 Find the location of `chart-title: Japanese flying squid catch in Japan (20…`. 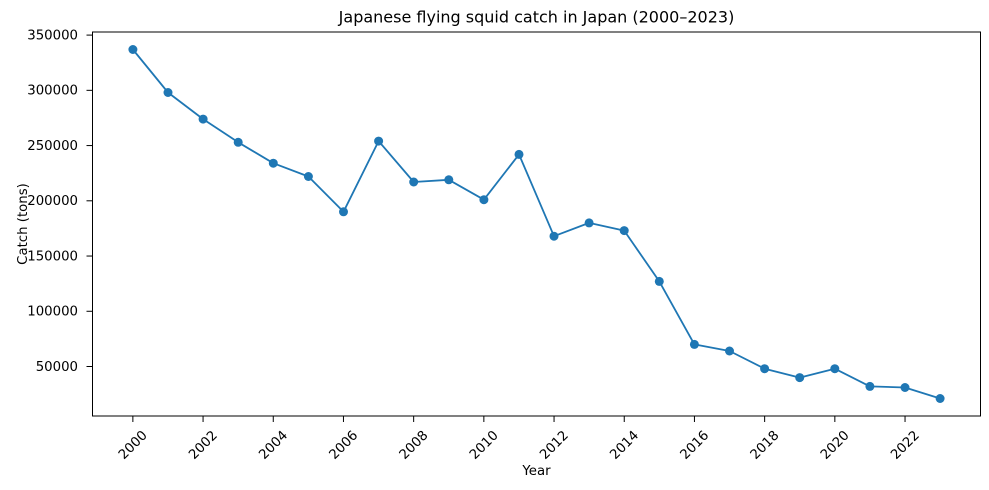

chart-title: Japanese flying squid catch in Japan (20… is located at coordinates (536, 17).